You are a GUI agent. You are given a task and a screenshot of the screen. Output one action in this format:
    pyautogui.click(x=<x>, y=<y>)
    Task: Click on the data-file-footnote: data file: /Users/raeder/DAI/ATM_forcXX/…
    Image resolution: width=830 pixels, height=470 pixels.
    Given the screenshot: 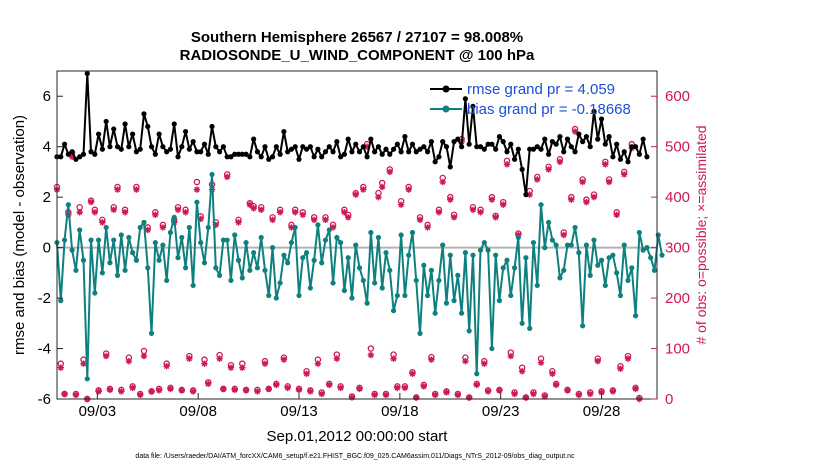 What is the action you would take?
    pyautogui.click(x=355, y=456)
    